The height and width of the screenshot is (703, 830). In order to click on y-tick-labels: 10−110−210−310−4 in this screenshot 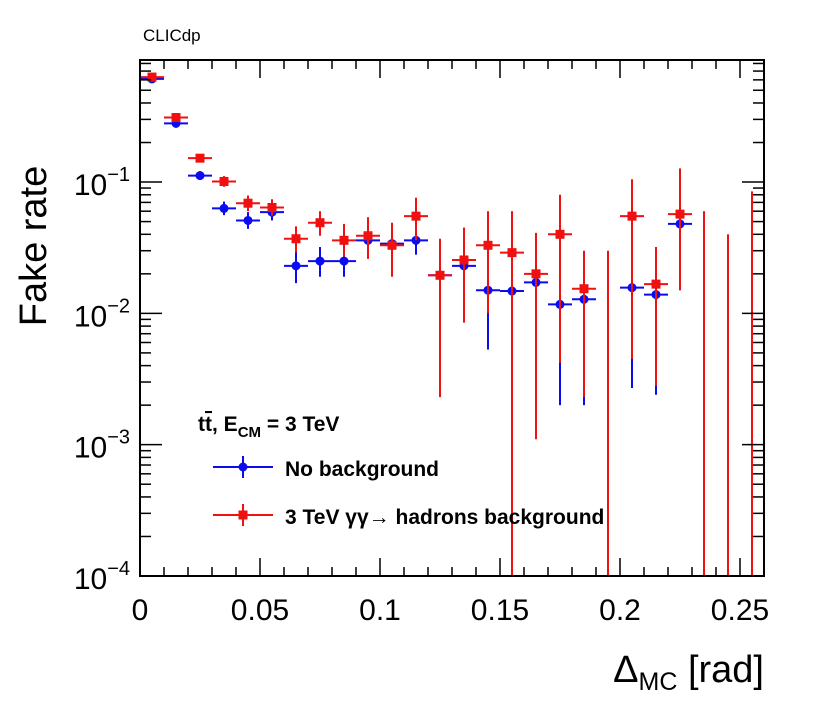, I will do `click(102, 380)`.